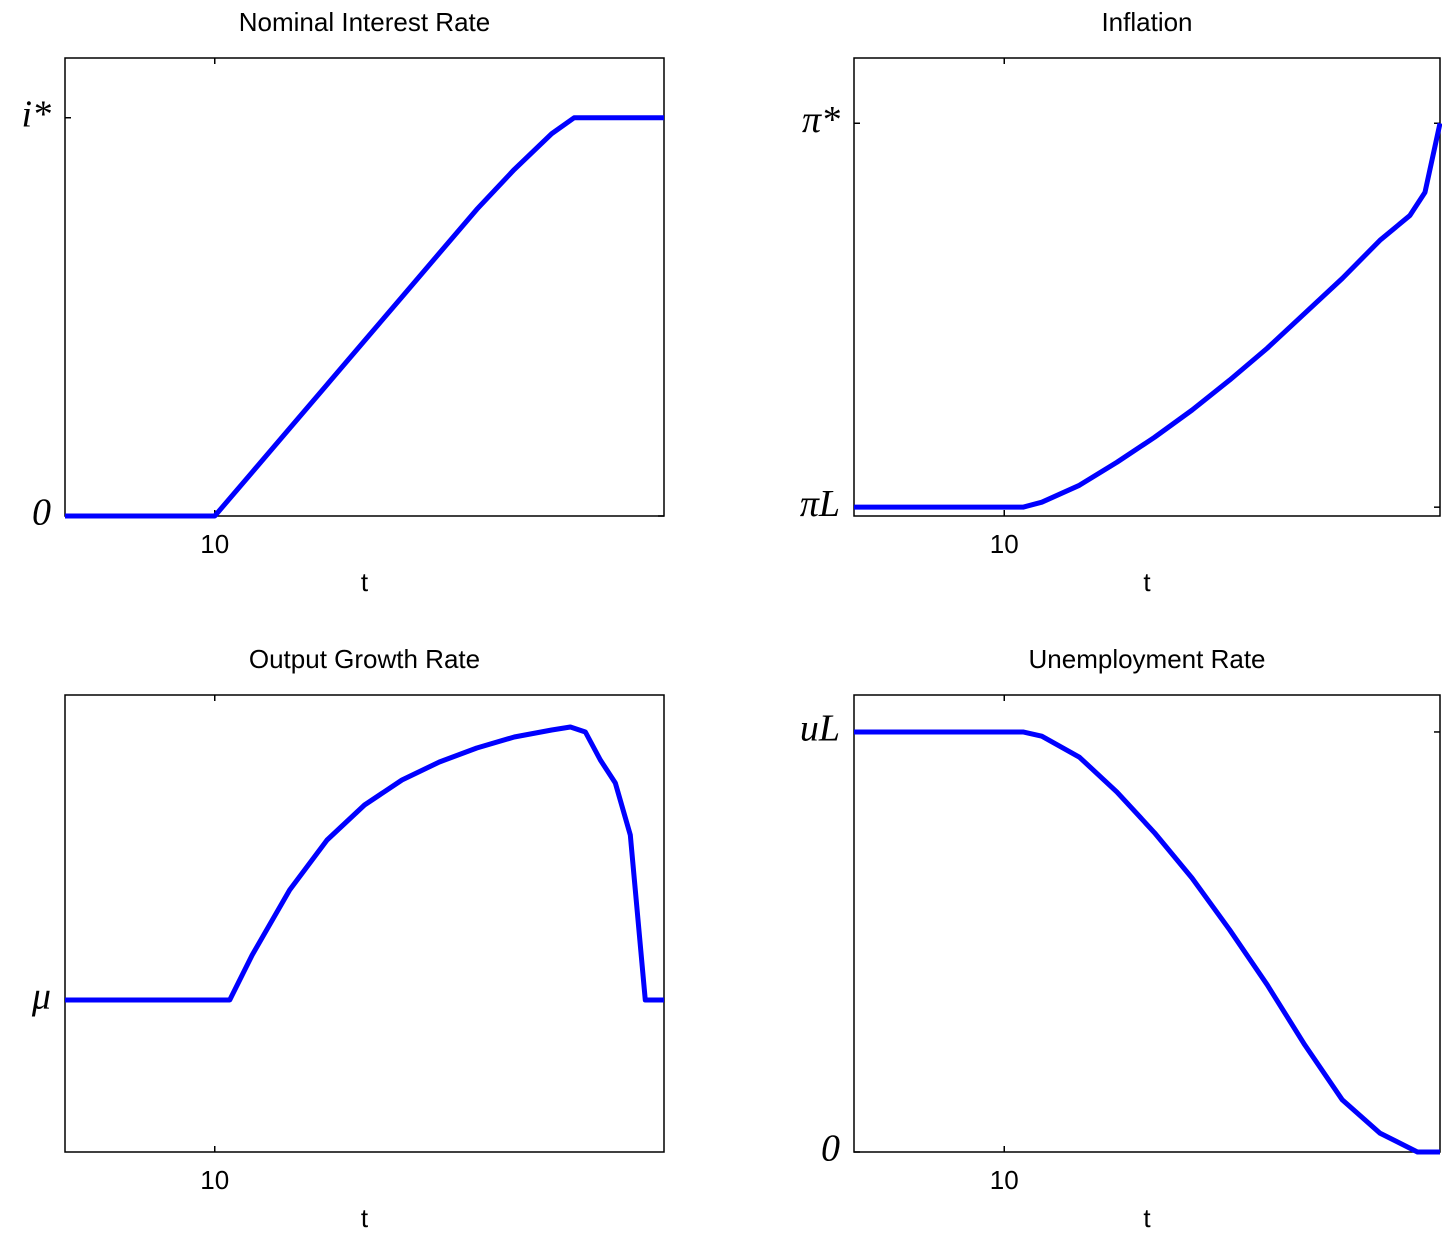 Image resolution: width=1442 pixels, height=1233 pixels. I want to click on chart-title: Inflation, so click(1146, 22).